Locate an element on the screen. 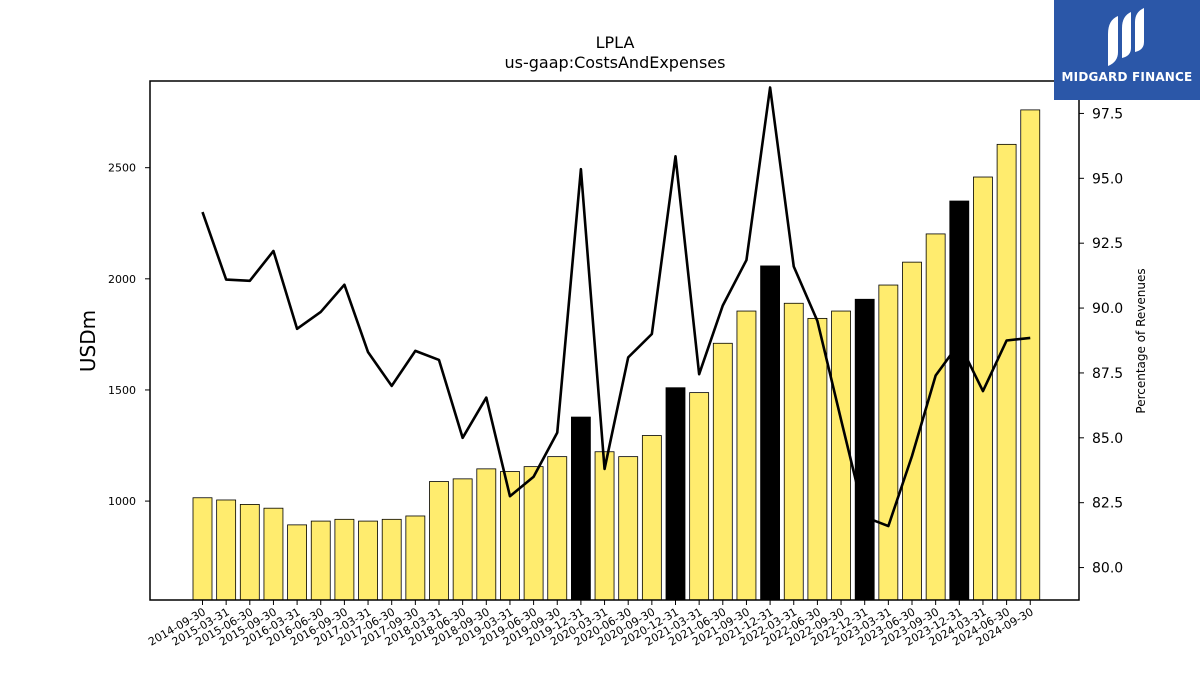 The height and width of the screenshot is (675, 1200). y-tick-label-1500: 1500 is located at coordinates (122, 390).